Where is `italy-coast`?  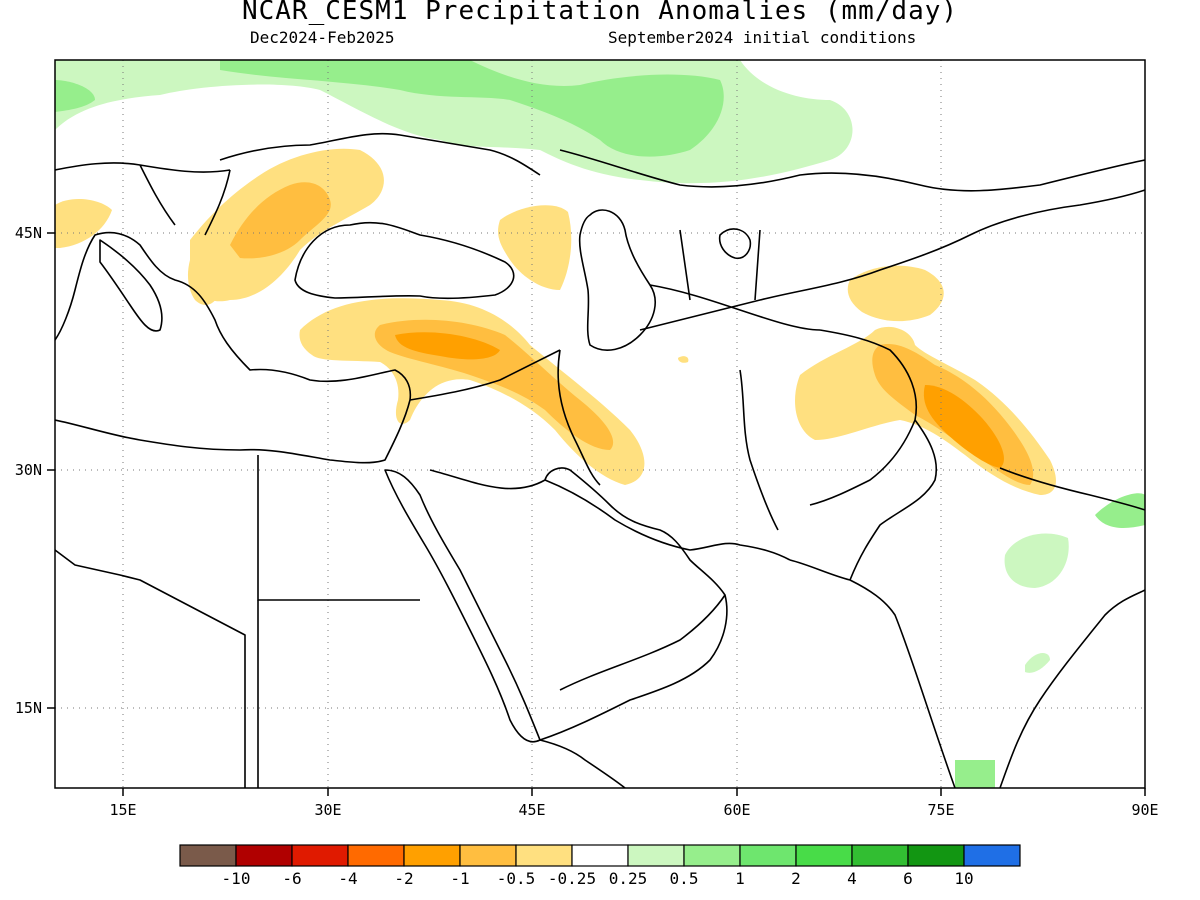
italy-coast is located at coordinates (131, 285).